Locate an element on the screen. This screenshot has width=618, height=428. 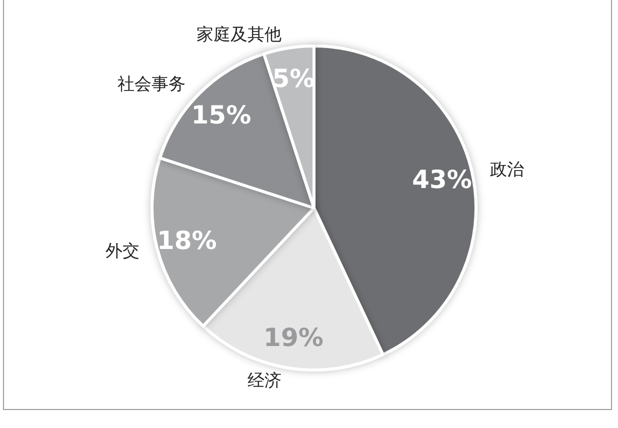
slice-label: 经济 is located at coordinates (265, 380).